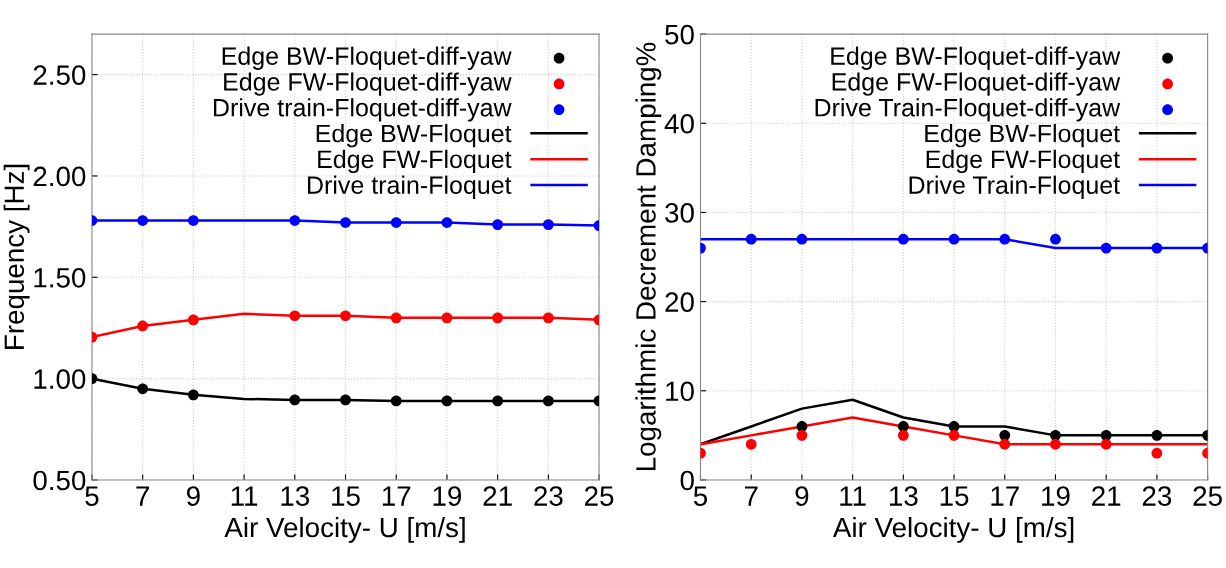 The image size is (1226, 568). Describe the element at coordinates (60, 277) in the screenshot. I see `y-tick-label: 1.50` at that location.